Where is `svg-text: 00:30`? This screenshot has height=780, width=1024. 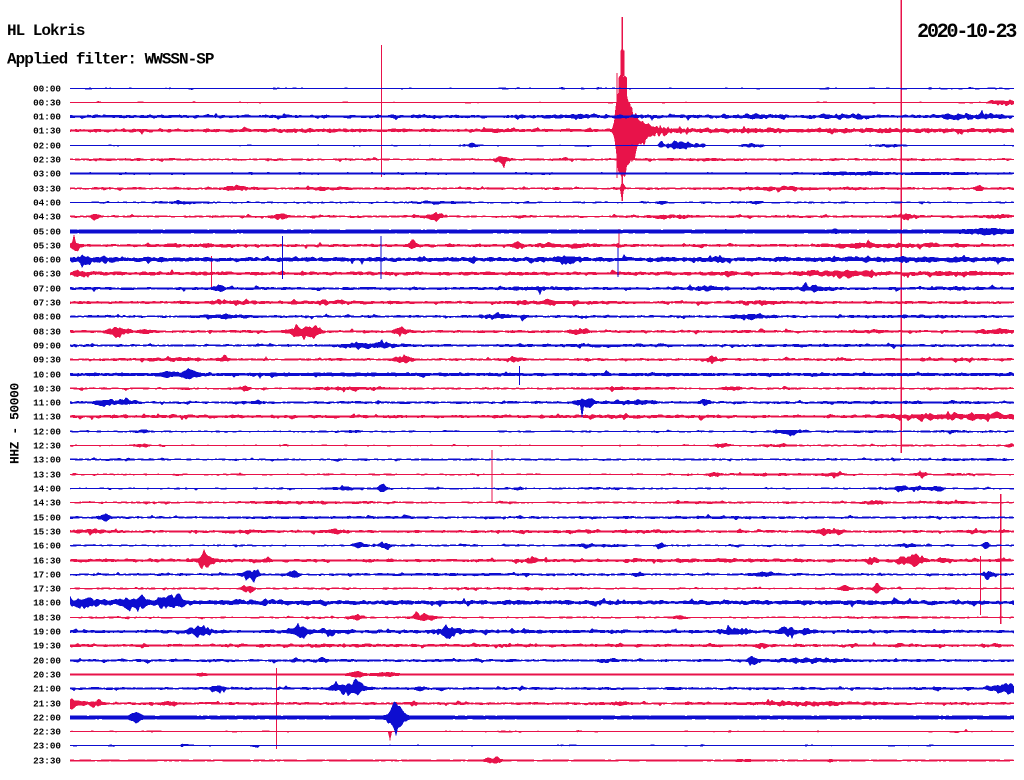
svg-text: 00:30 is located at coordinates (47, 103).